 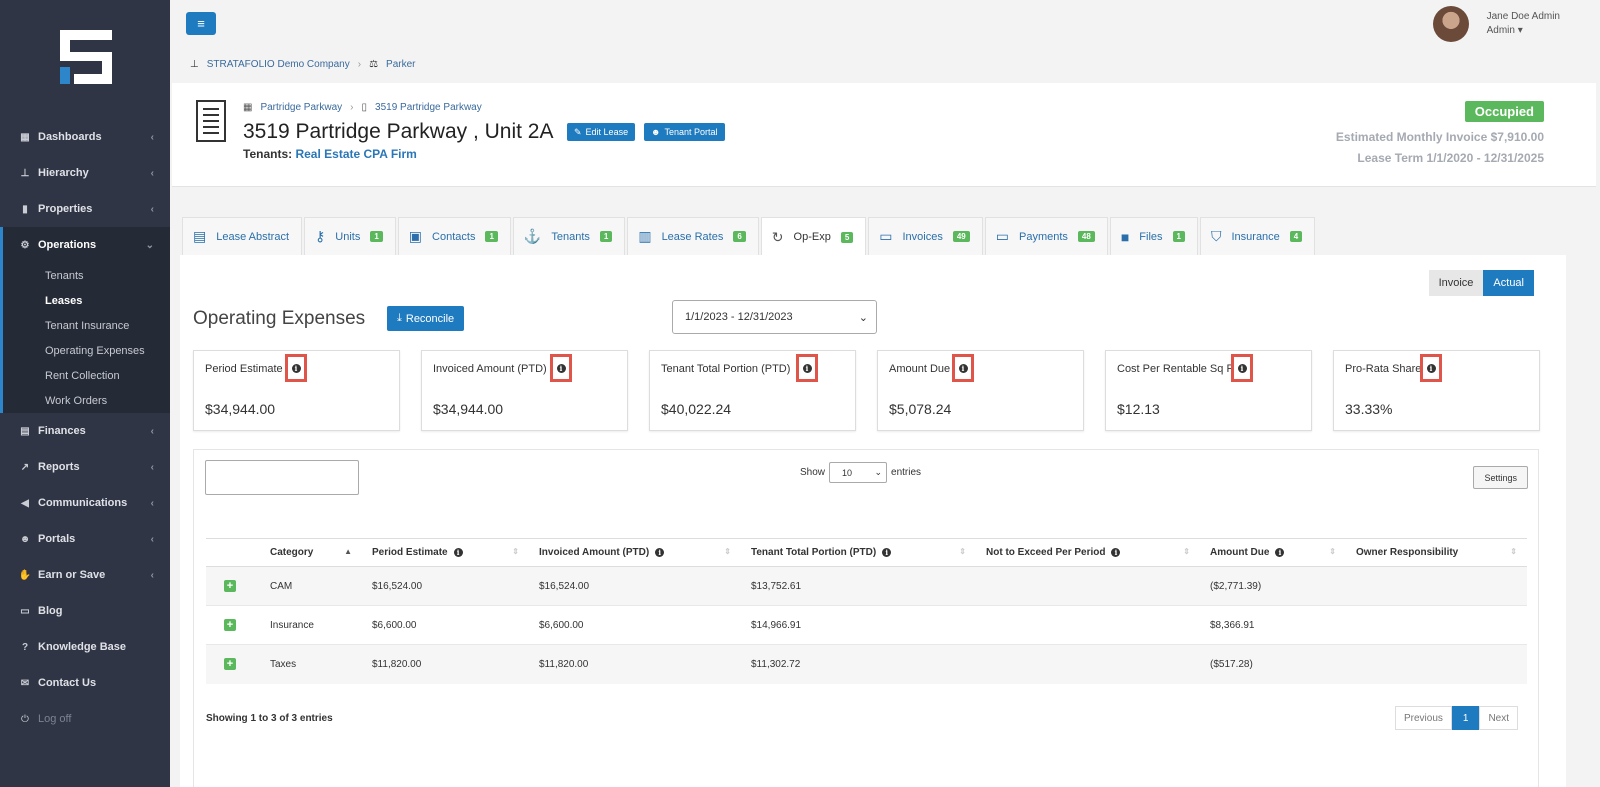 What do you see at coordinates (401, 64) in the screenshot?
I see `breadcrumb-entity: Parker` at bounding box center [401, 64].